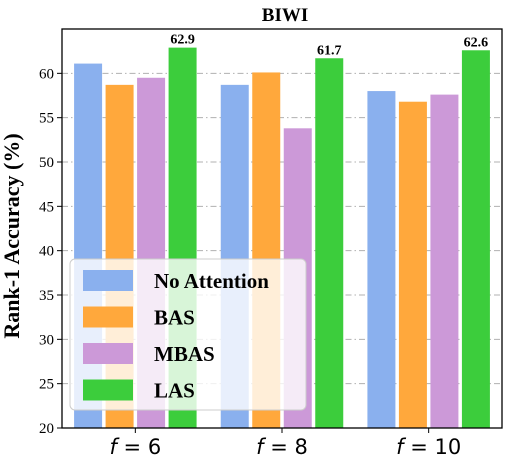 Image resolution: width=509 pixels, height=455 pixels. I want to click on data-label: 62.6, so click(476, 42).